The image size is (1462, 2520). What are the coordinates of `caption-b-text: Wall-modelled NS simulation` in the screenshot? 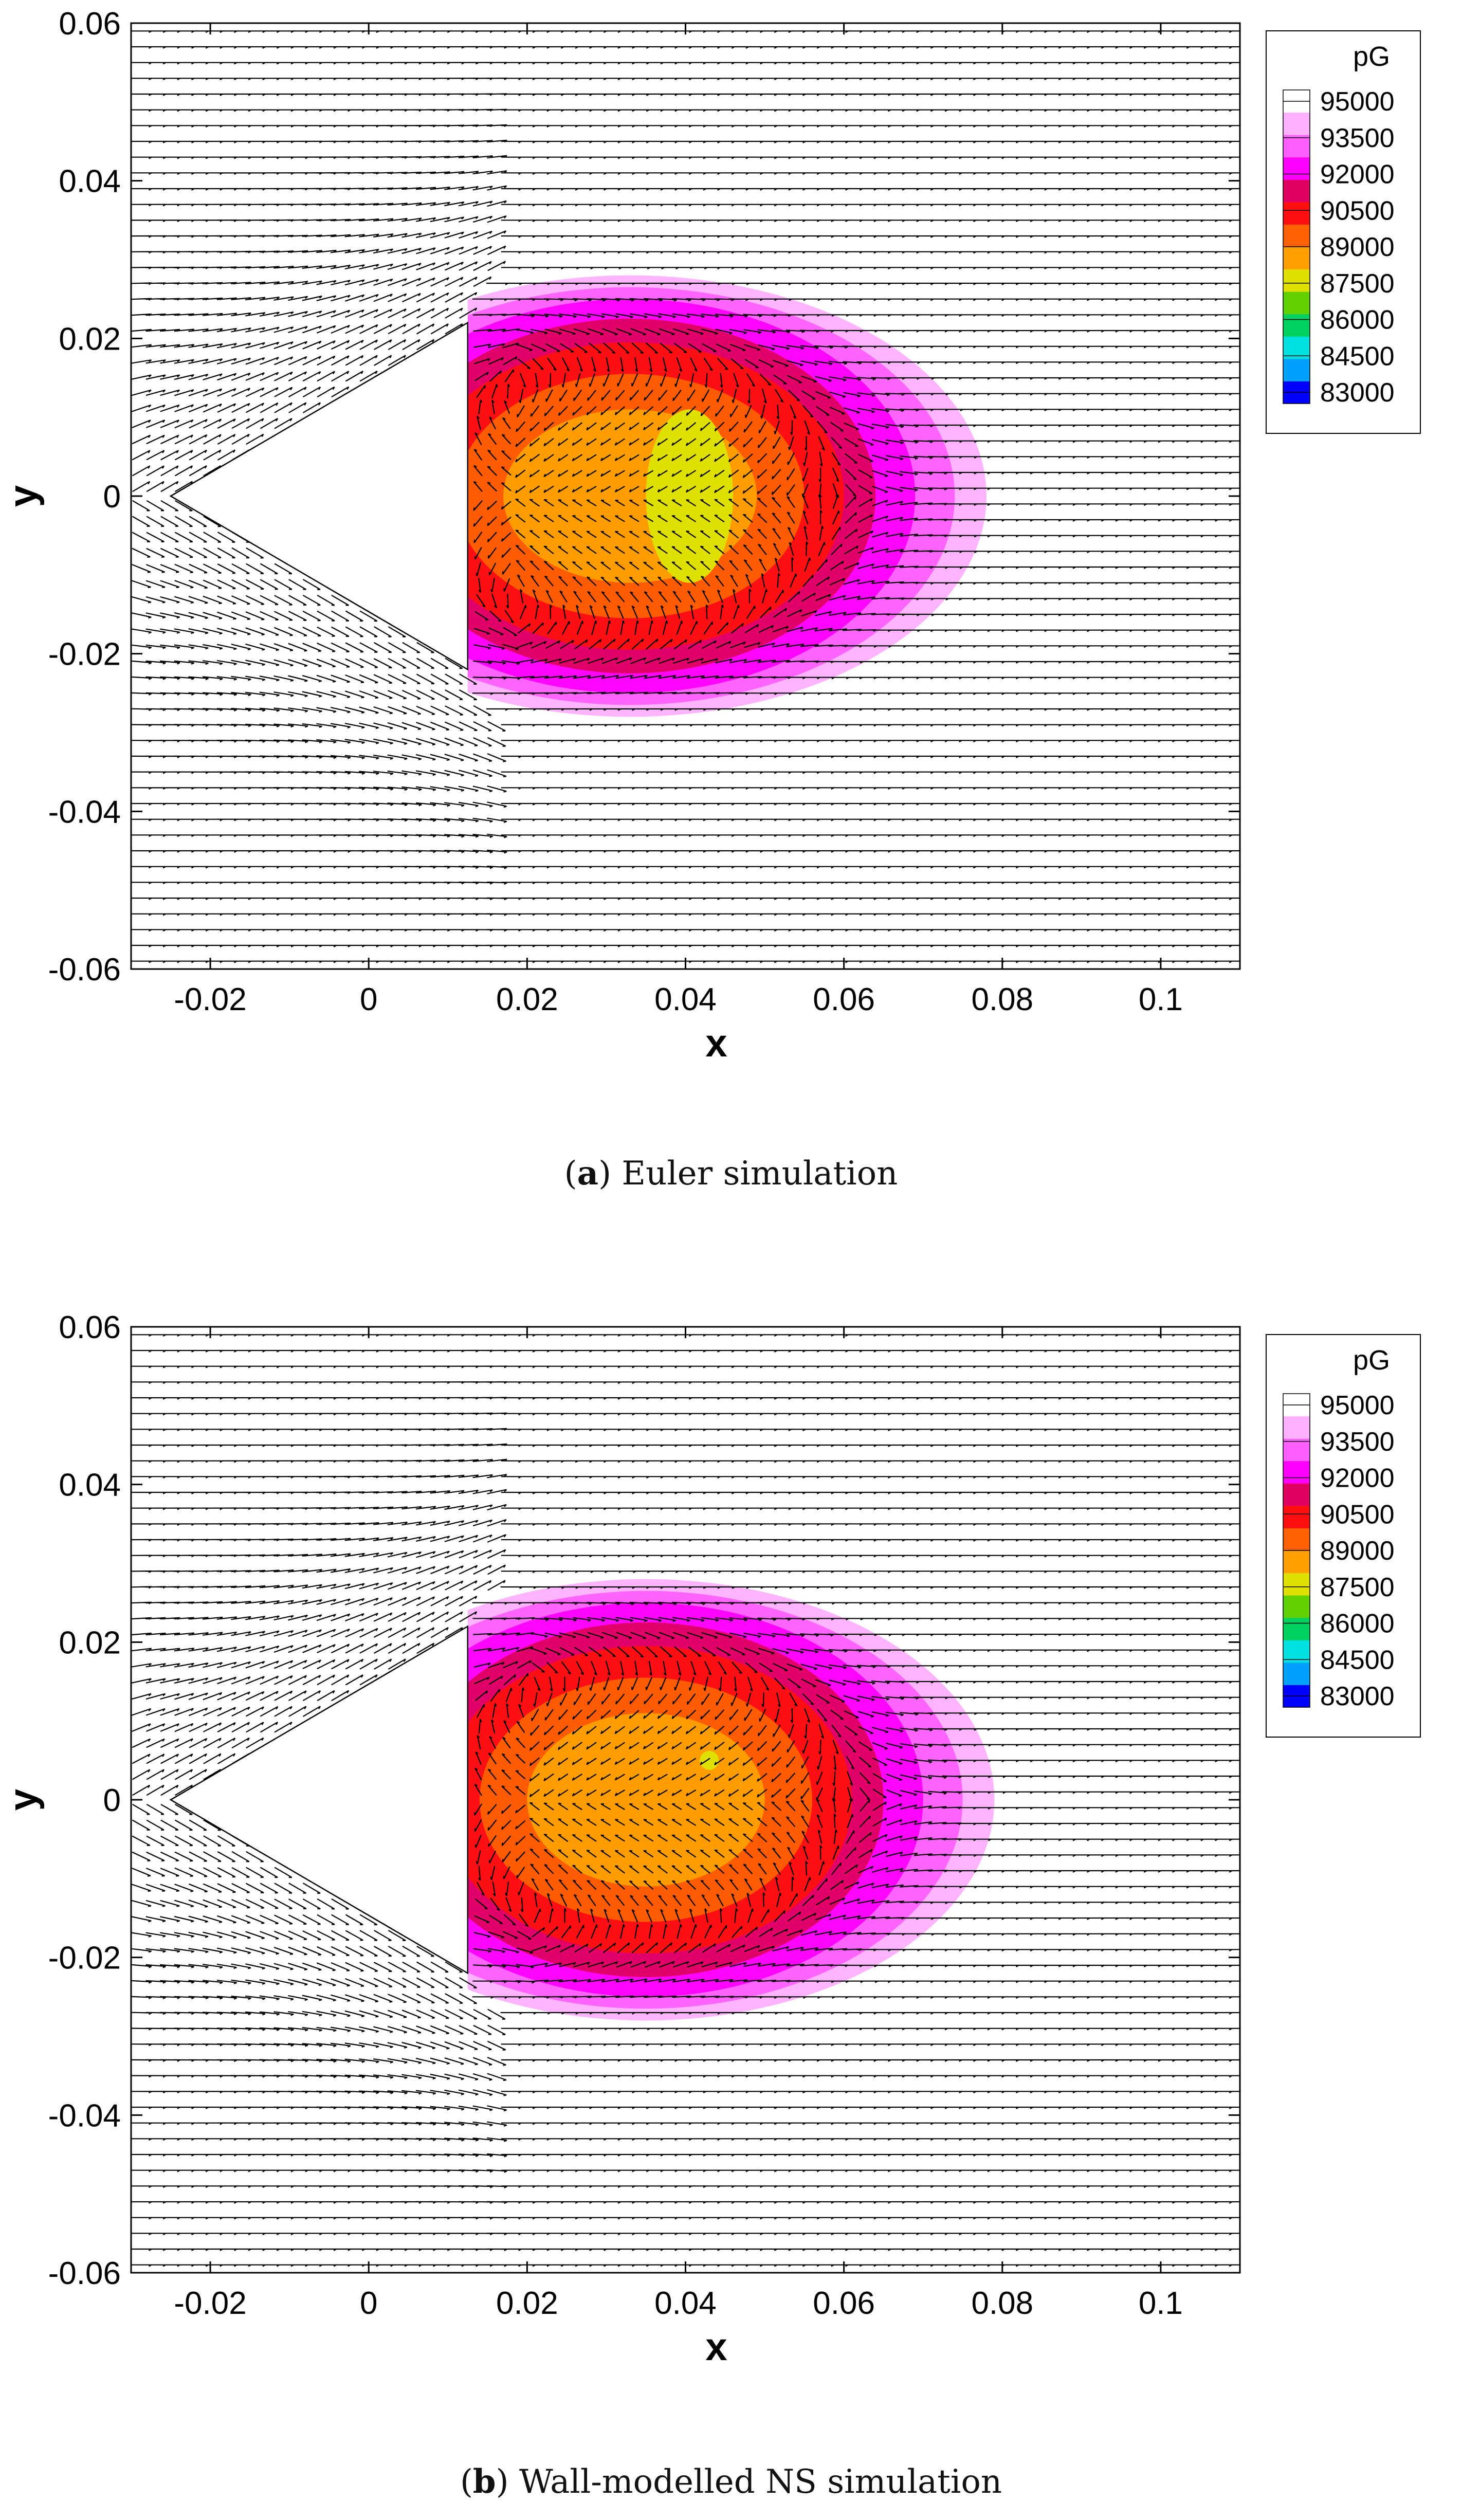 It's located at (755, 2482).